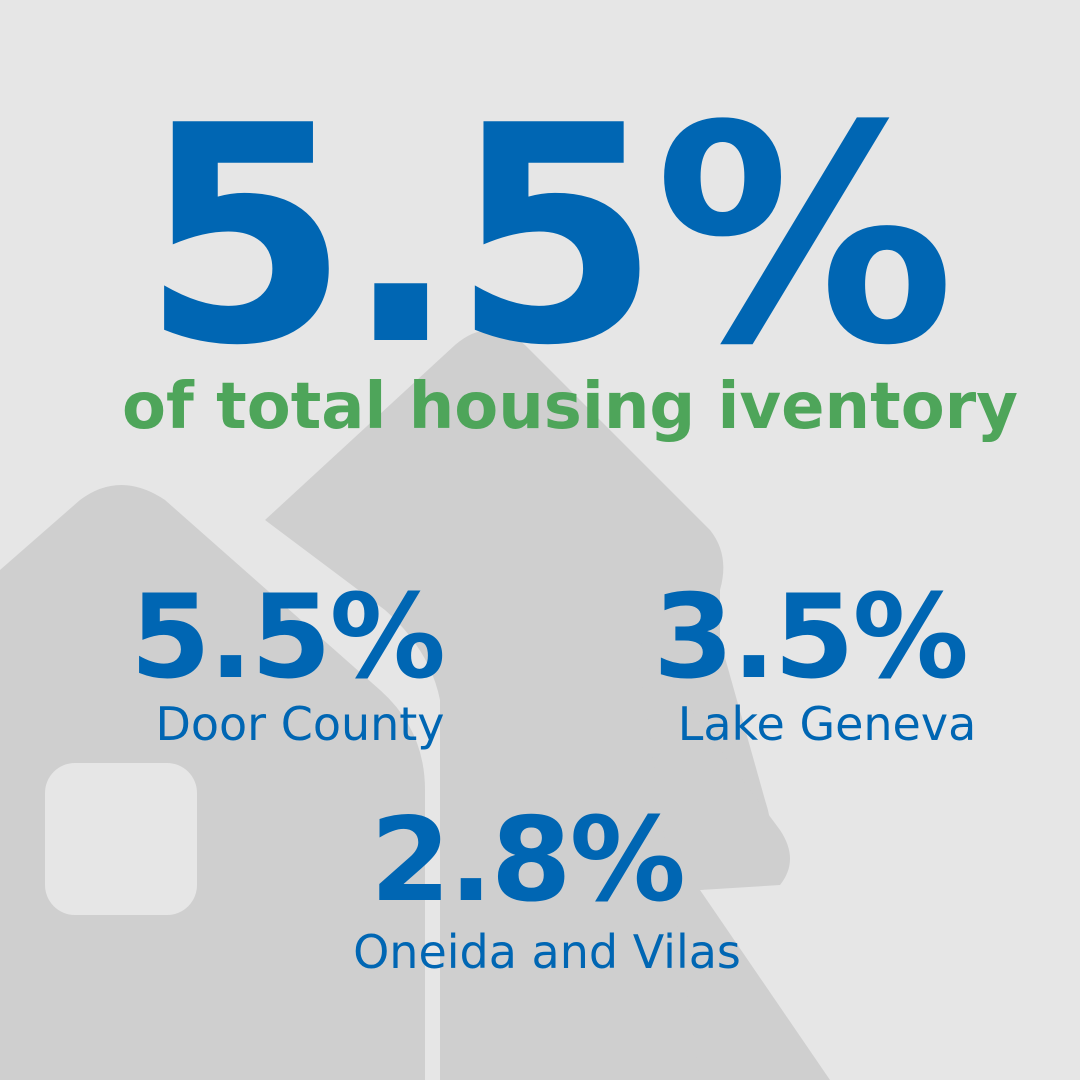  What do you see at coordinates (287, 637) in the screenshot?
I see `stat-value: 5.5%` at bounding box center [287, 637].